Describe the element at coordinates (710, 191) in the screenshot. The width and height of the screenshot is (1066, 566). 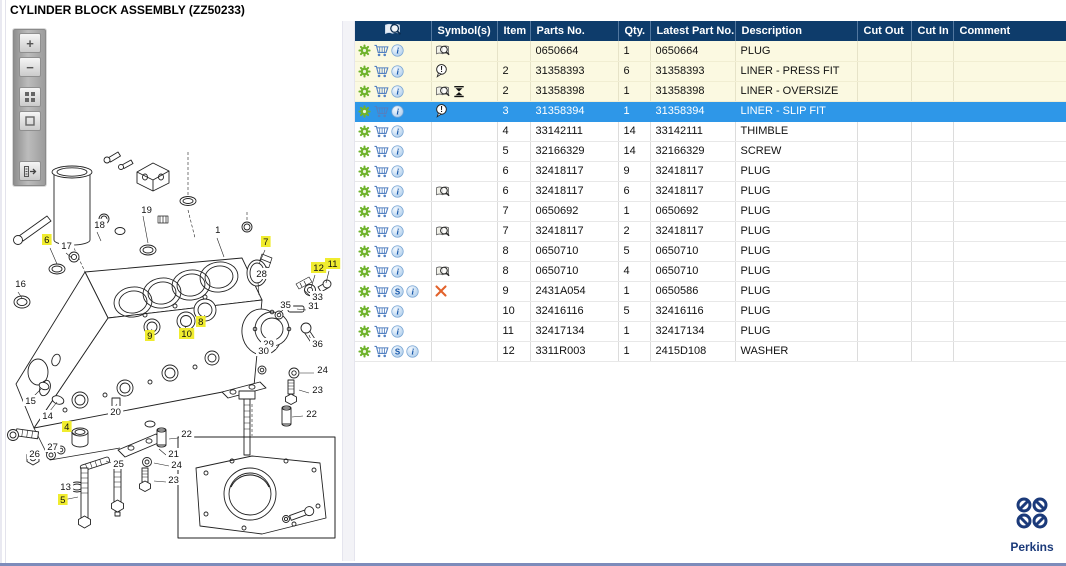
I see `table-row: 6 32418117 6 32418117 PLUG` at that location.